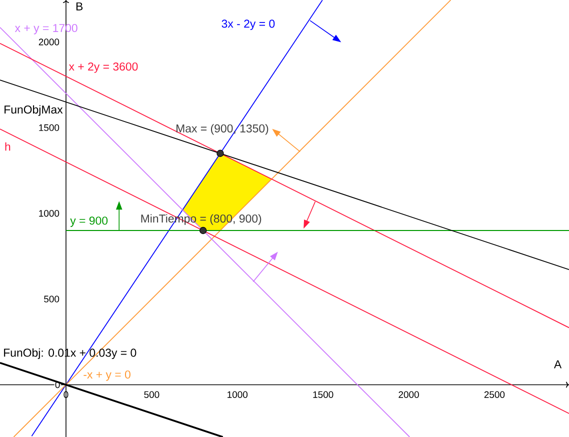  What do you see at coordinates (222, 129) in the screenshot?
I see `annotation: Max = (900, 1350)` at bounding box center [222, 129].